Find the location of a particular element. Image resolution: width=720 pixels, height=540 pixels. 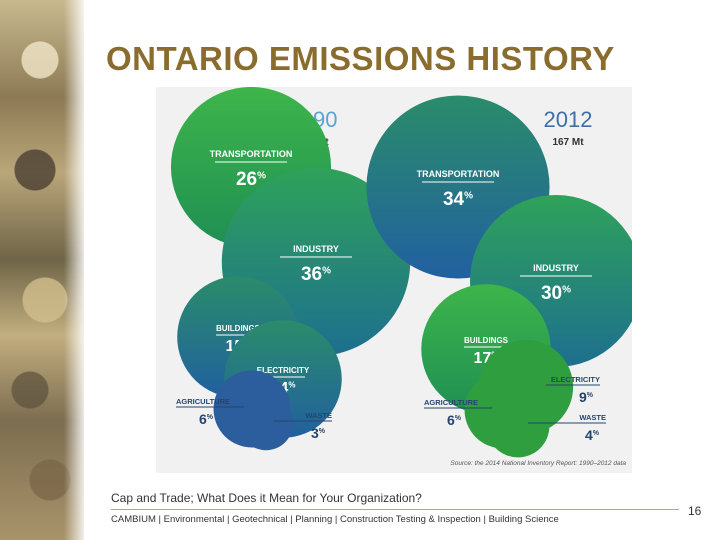

year-1990-waste-bubble is located at coordinates (266, 423).